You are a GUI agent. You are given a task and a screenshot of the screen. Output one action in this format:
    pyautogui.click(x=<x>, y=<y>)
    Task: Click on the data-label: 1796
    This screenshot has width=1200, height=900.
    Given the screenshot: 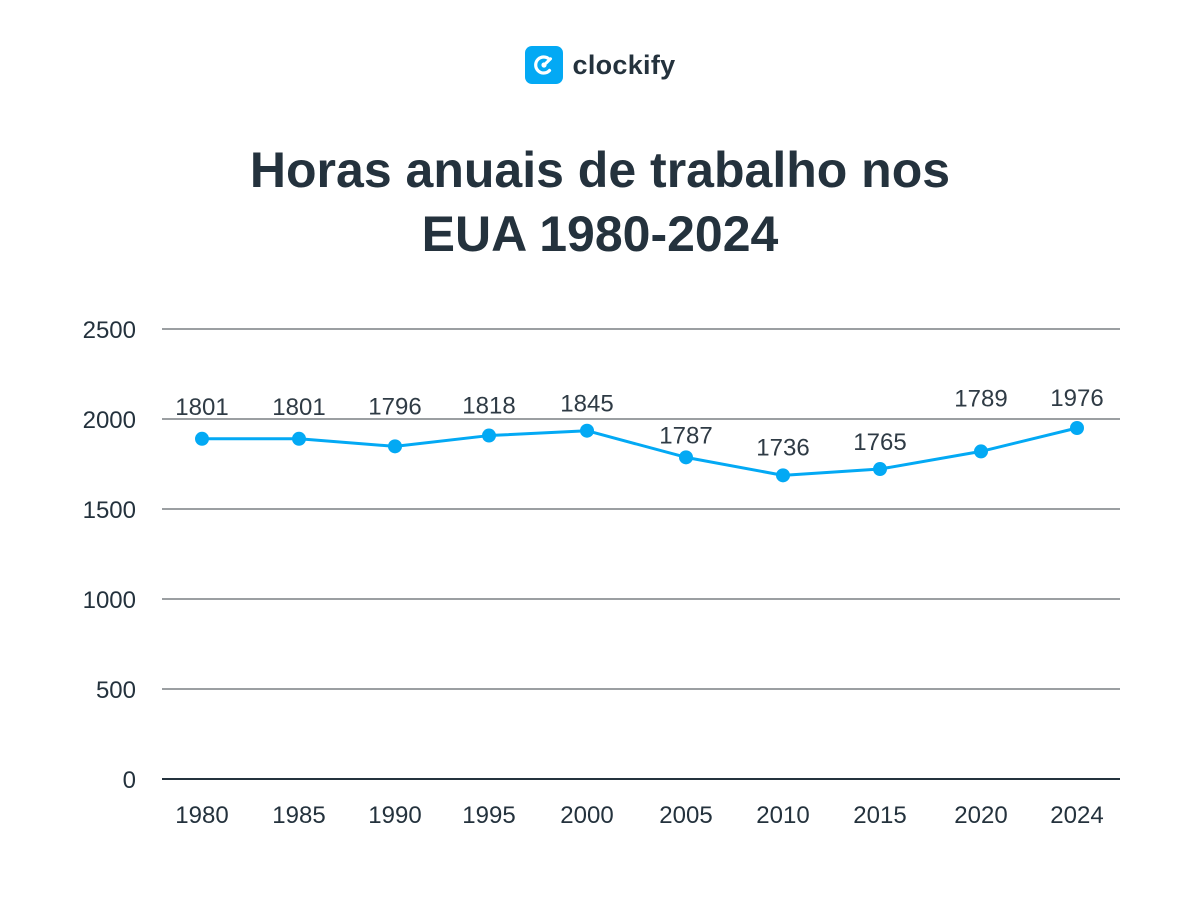 What is the action you would take?
    pyautogui.click(x=394, y=406)
    